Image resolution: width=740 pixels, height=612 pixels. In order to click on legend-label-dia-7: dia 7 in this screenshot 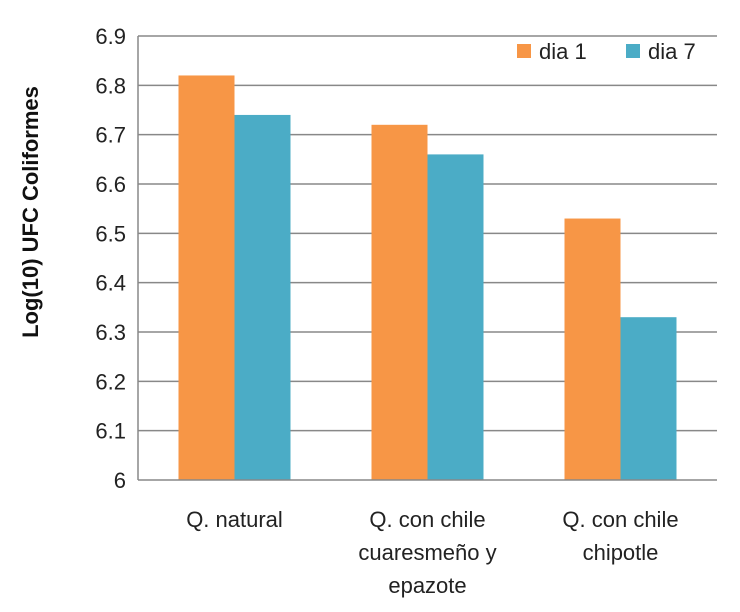, I will do `click(672, 51)`.